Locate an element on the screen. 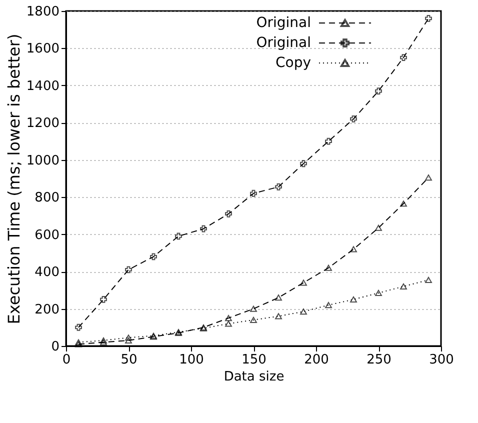 The width and height of the screenshot is (478, 423). x-tick-label: 200 is located at coordinates (316, 360).